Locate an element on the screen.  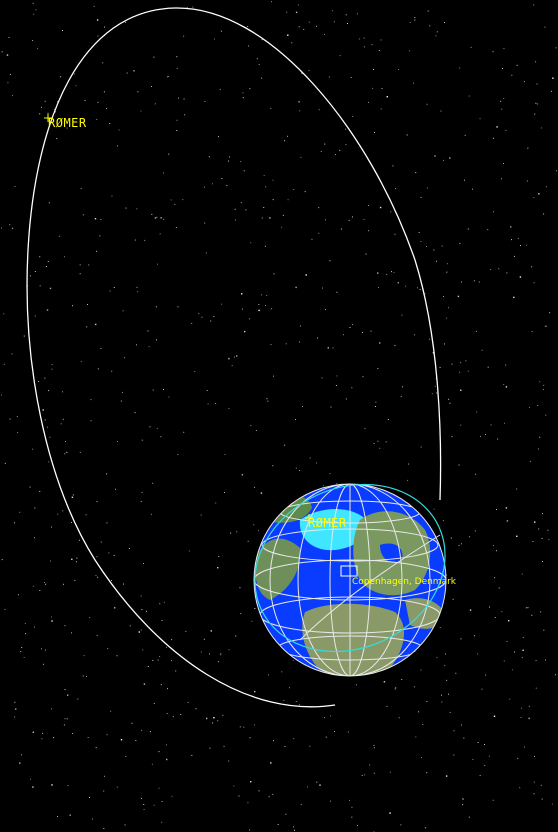
satellite-marker is located at coordinates (48, 118).